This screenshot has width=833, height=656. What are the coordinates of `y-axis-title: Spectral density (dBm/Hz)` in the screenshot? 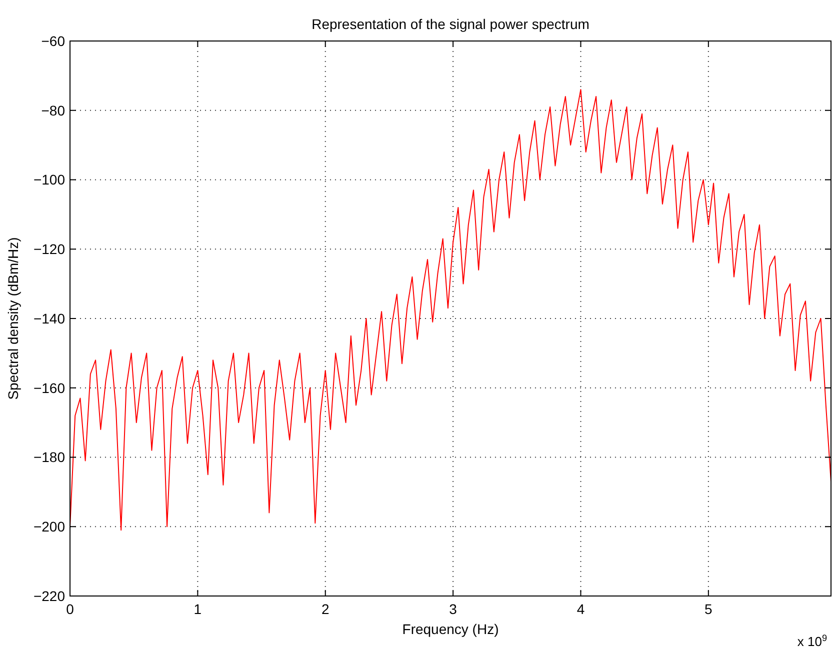 It's located at (13, 318).